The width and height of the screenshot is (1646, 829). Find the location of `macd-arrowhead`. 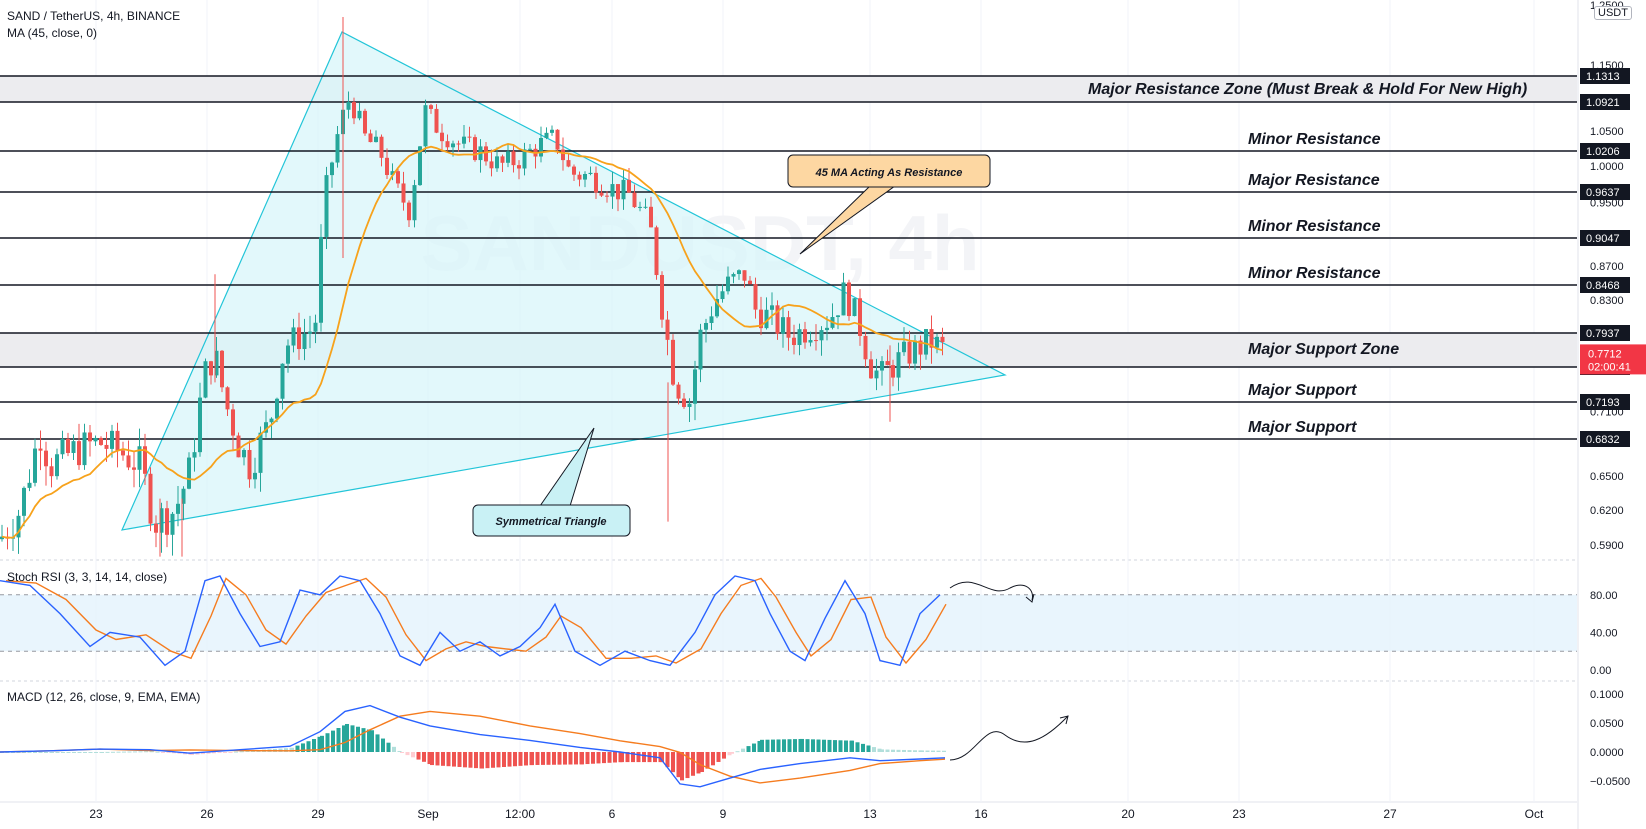

macd-arrowhead is located at coordinates (1064, 720).